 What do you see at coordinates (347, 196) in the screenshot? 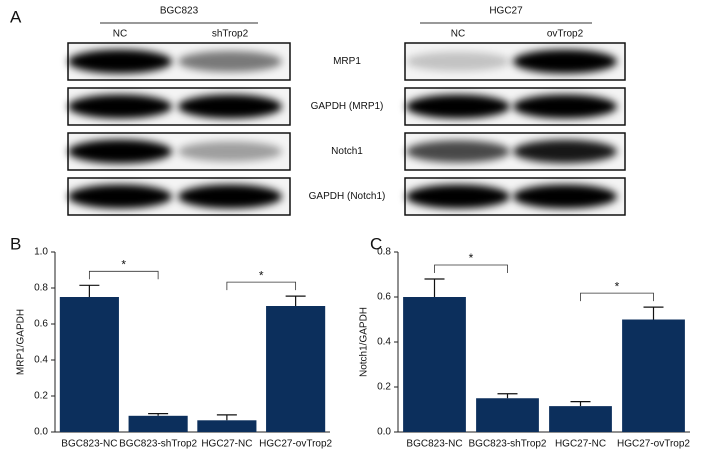
I see `row-label: GAPDH (Notch1)` at bounding box center [347, 196].